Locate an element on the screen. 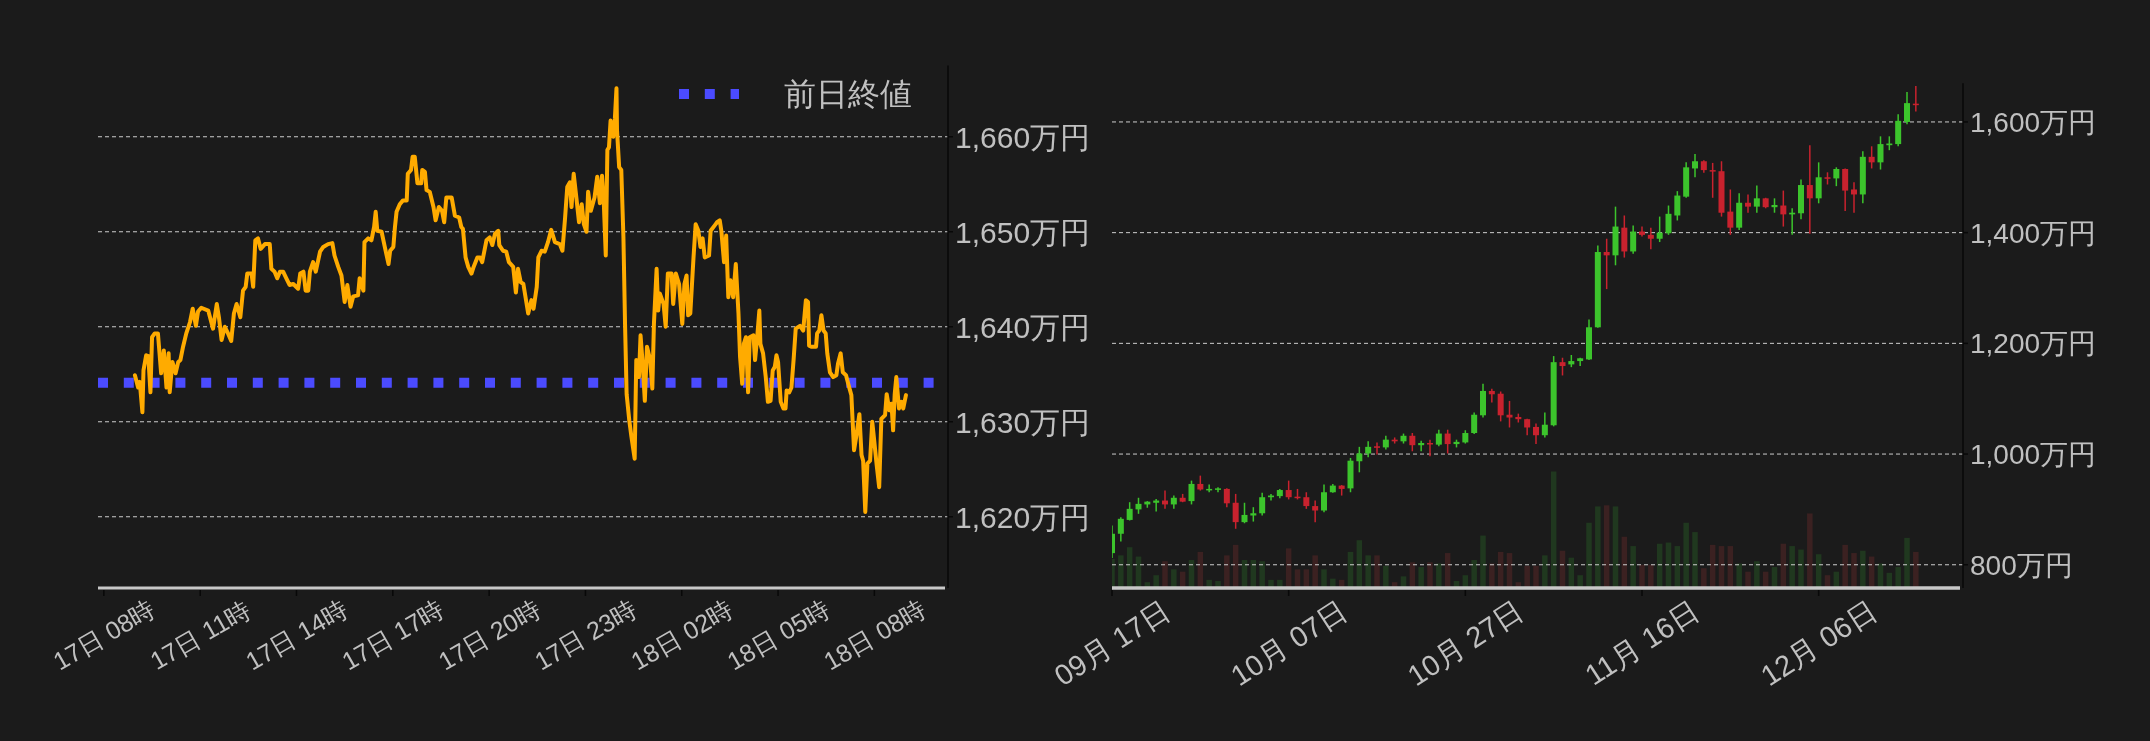  x-tick-label: 09月 17日 is located at coordinates (1112, 643).